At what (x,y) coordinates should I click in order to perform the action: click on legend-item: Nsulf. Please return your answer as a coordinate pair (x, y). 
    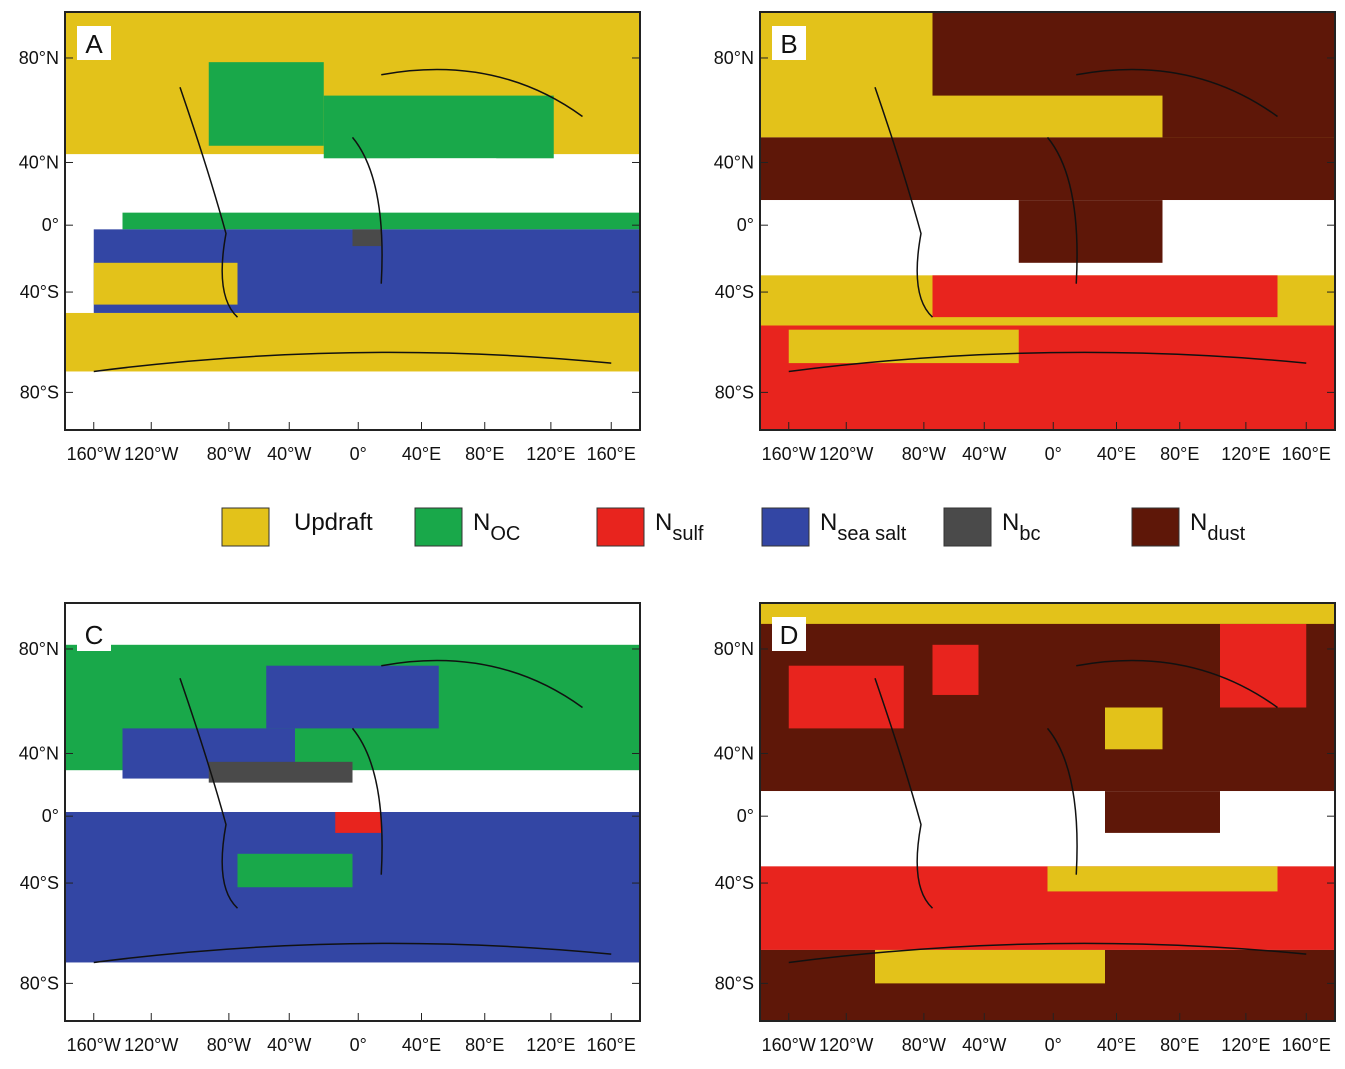
    Looking at the image, I should click on (650, 527).